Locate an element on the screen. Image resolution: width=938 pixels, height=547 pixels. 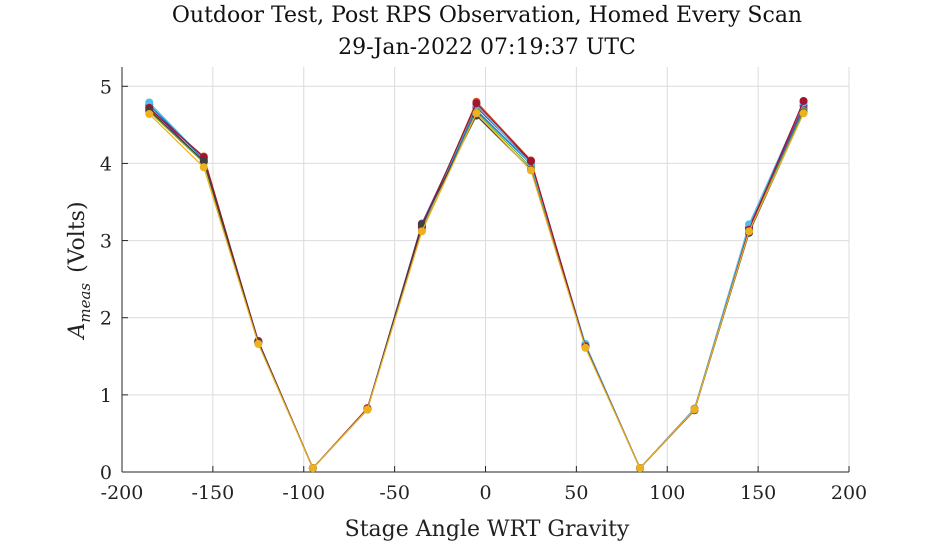
y-axis-label-main: A is located at coordinates (77, 332).